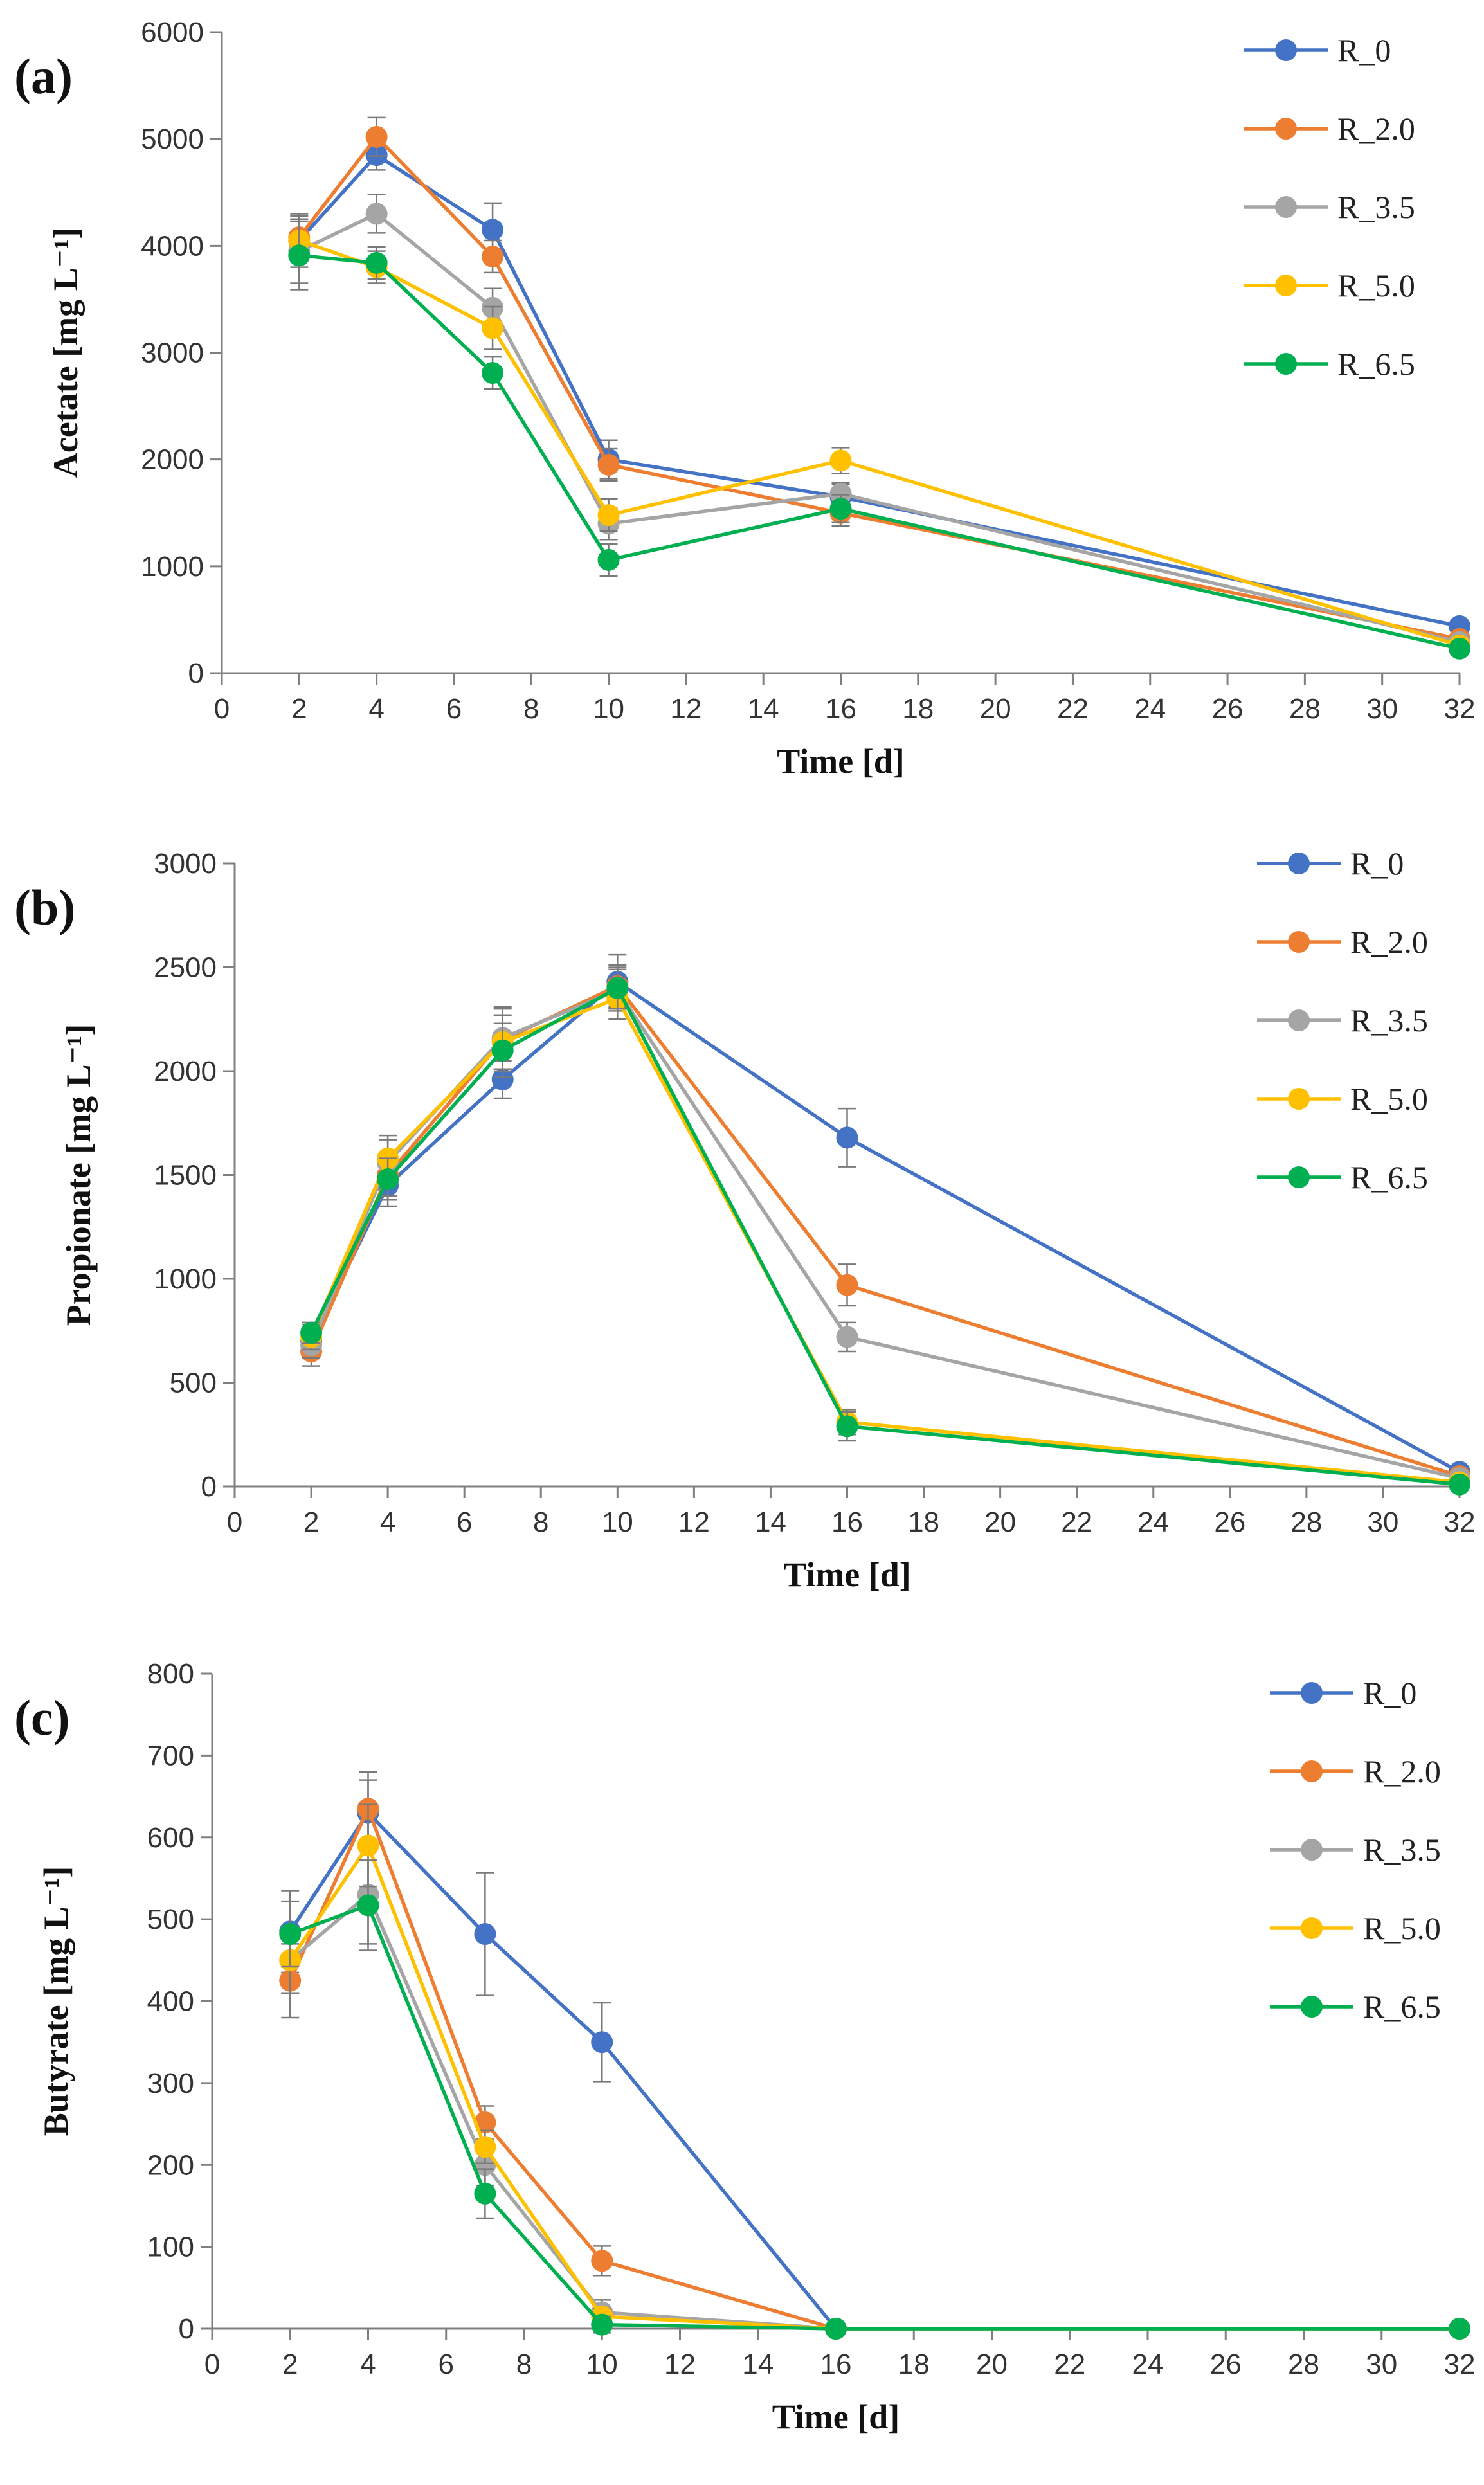 The height and width of the screenshot is (2485, 1484). I want to click on y-tick-label: 600, so click(170, 1838).